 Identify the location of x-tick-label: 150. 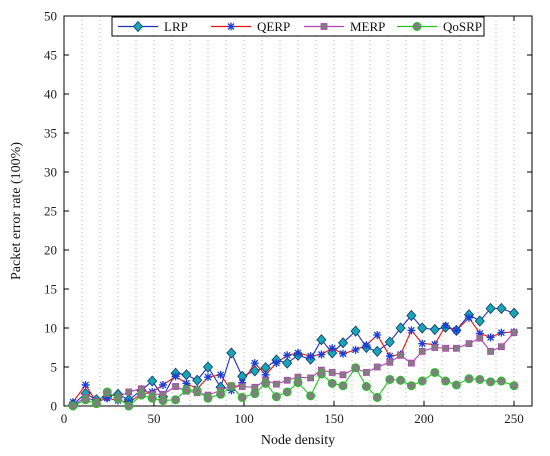
(334, 418).